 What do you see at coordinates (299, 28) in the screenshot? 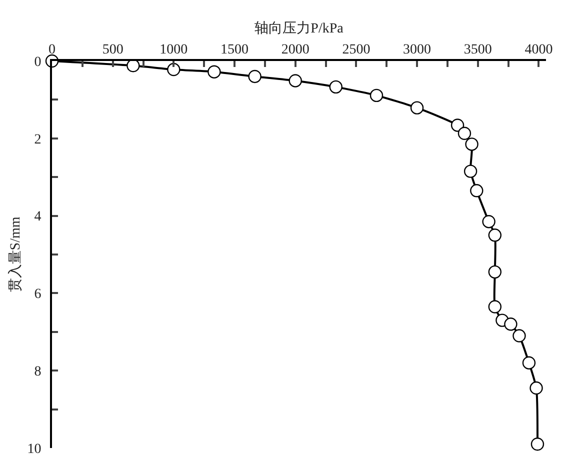
I see `x-axis-title: 轴向压力P/kPa` at bounding box center [299, 28].